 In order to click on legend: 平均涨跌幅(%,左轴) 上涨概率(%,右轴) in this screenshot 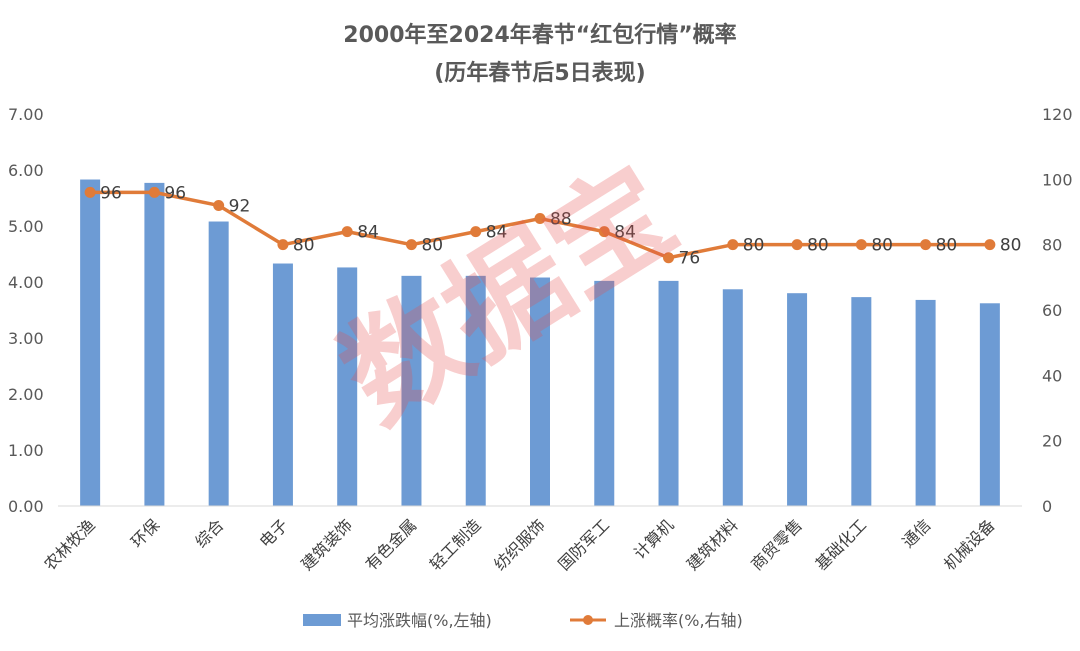, I will do `click(523, 620)`.